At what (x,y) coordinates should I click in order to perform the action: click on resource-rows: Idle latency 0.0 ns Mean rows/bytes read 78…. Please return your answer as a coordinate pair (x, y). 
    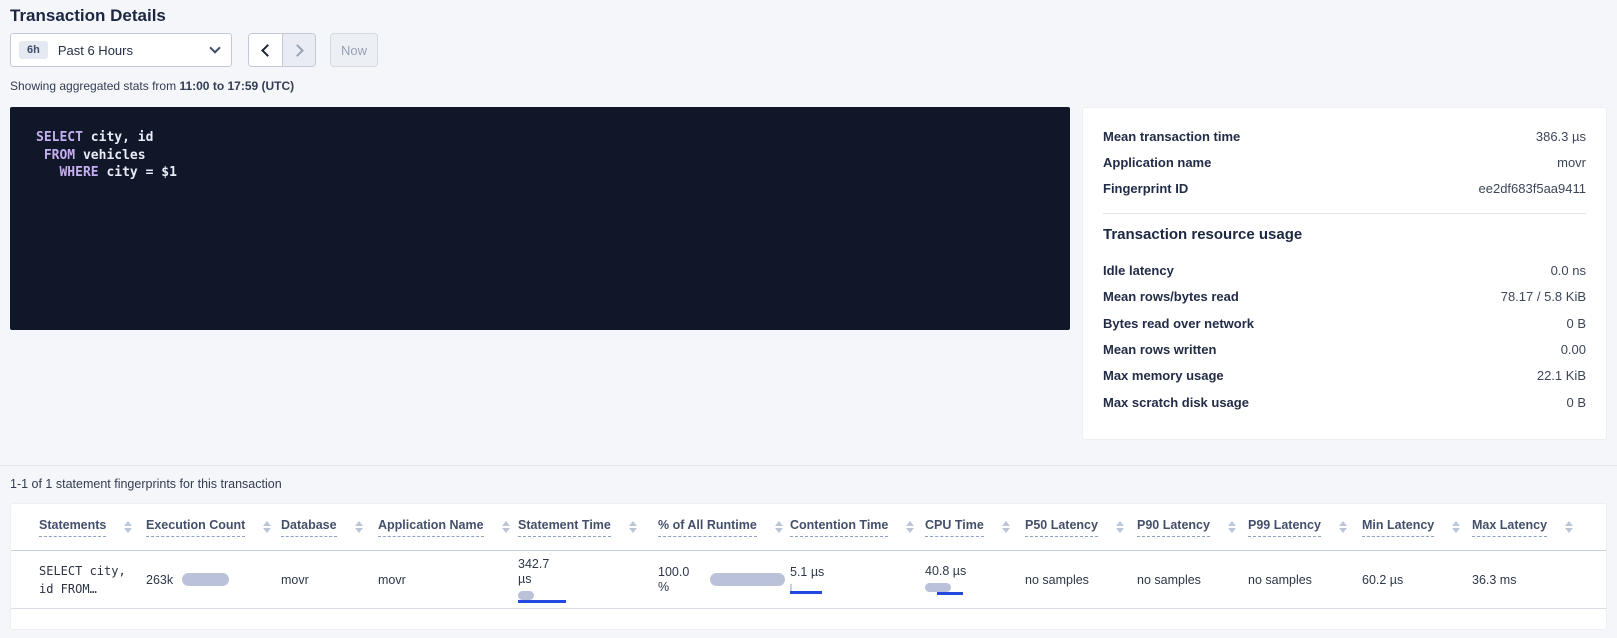
    Looking at the image, I should click on (1344, 336).